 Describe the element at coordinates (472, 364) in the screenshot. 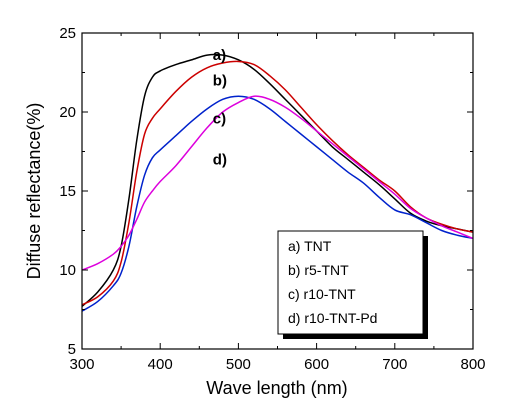

I see `x-tick-label: 800` at that location.